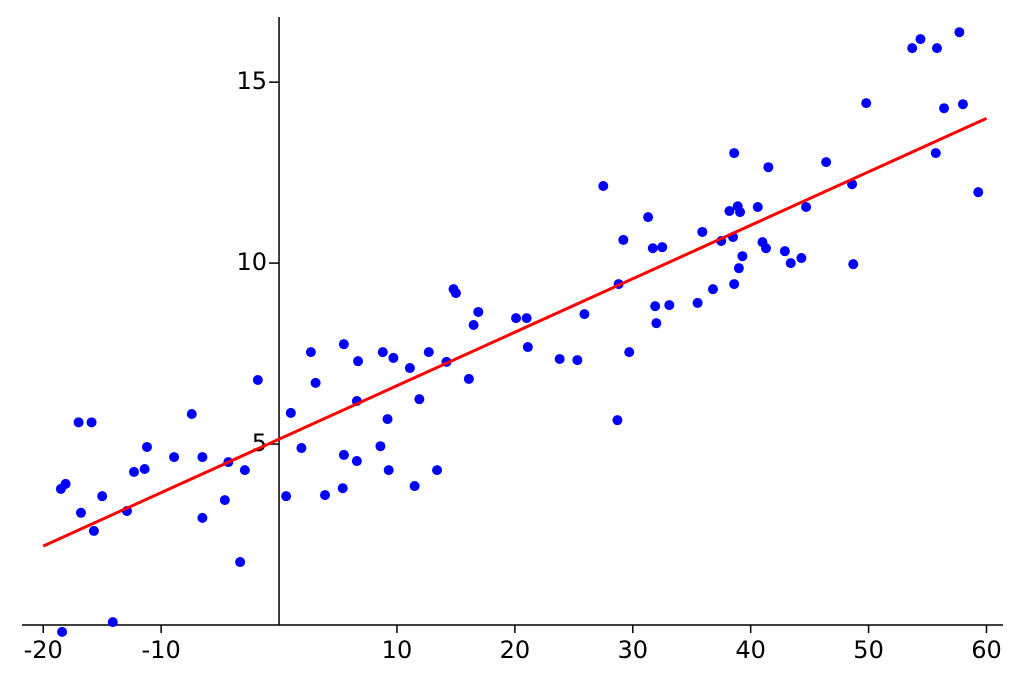  I want to click on x-tick-label: 20, so click(515, 650).